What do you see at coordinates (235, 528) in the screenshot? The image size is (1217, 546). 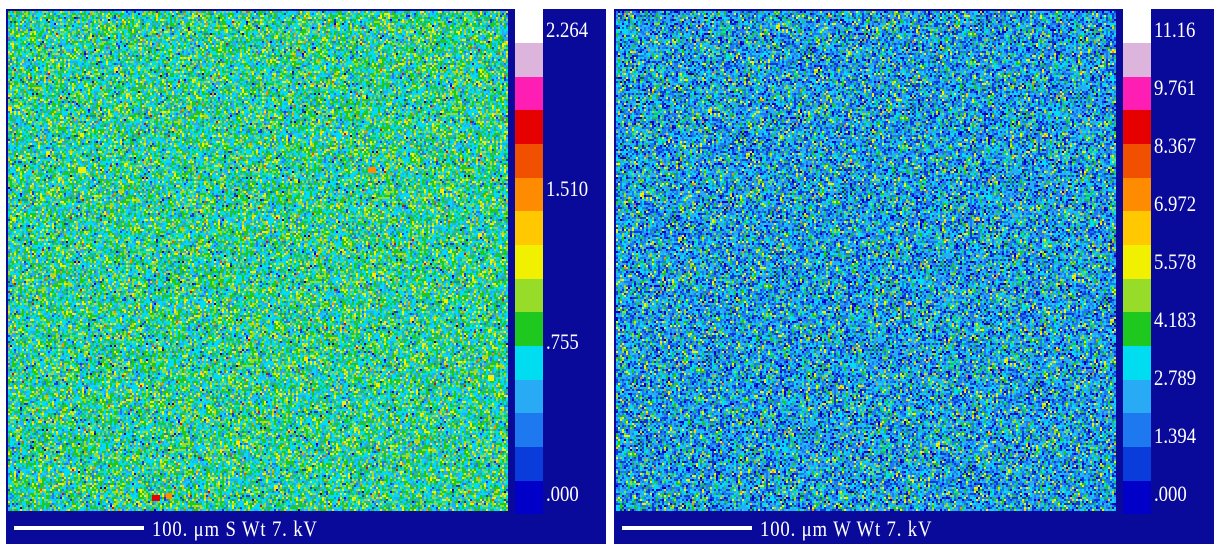 I see `s-scale-label: 100. μm S Wt 7. kV` at bounding box center [235, 528].